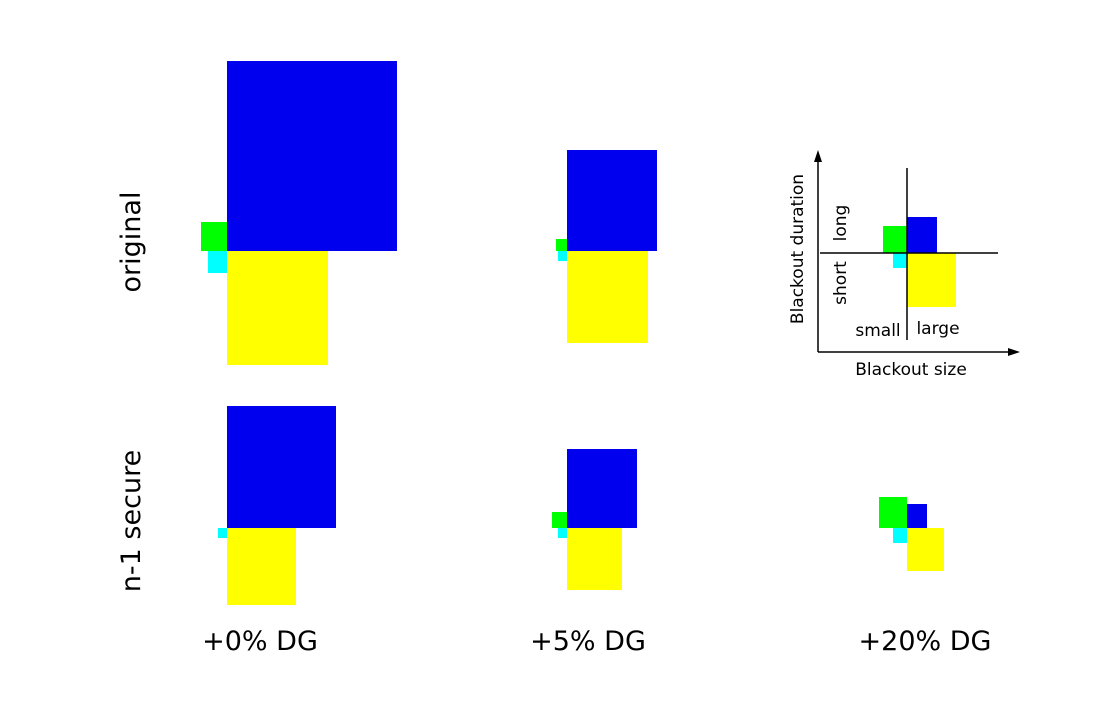  I want to click on legend-quadrant-large-short, so click(931, 280).